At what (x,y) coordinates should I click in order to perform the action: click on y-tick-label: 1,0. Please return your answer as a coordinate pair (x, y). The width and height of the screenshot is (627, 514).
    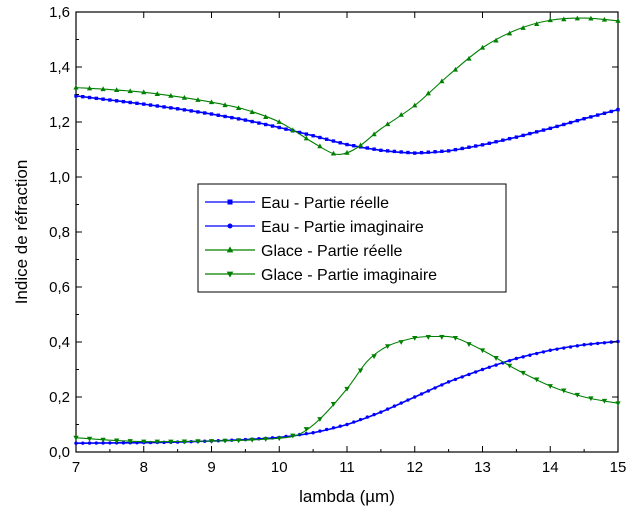
    Looking at the image, I should click on (59, 177).